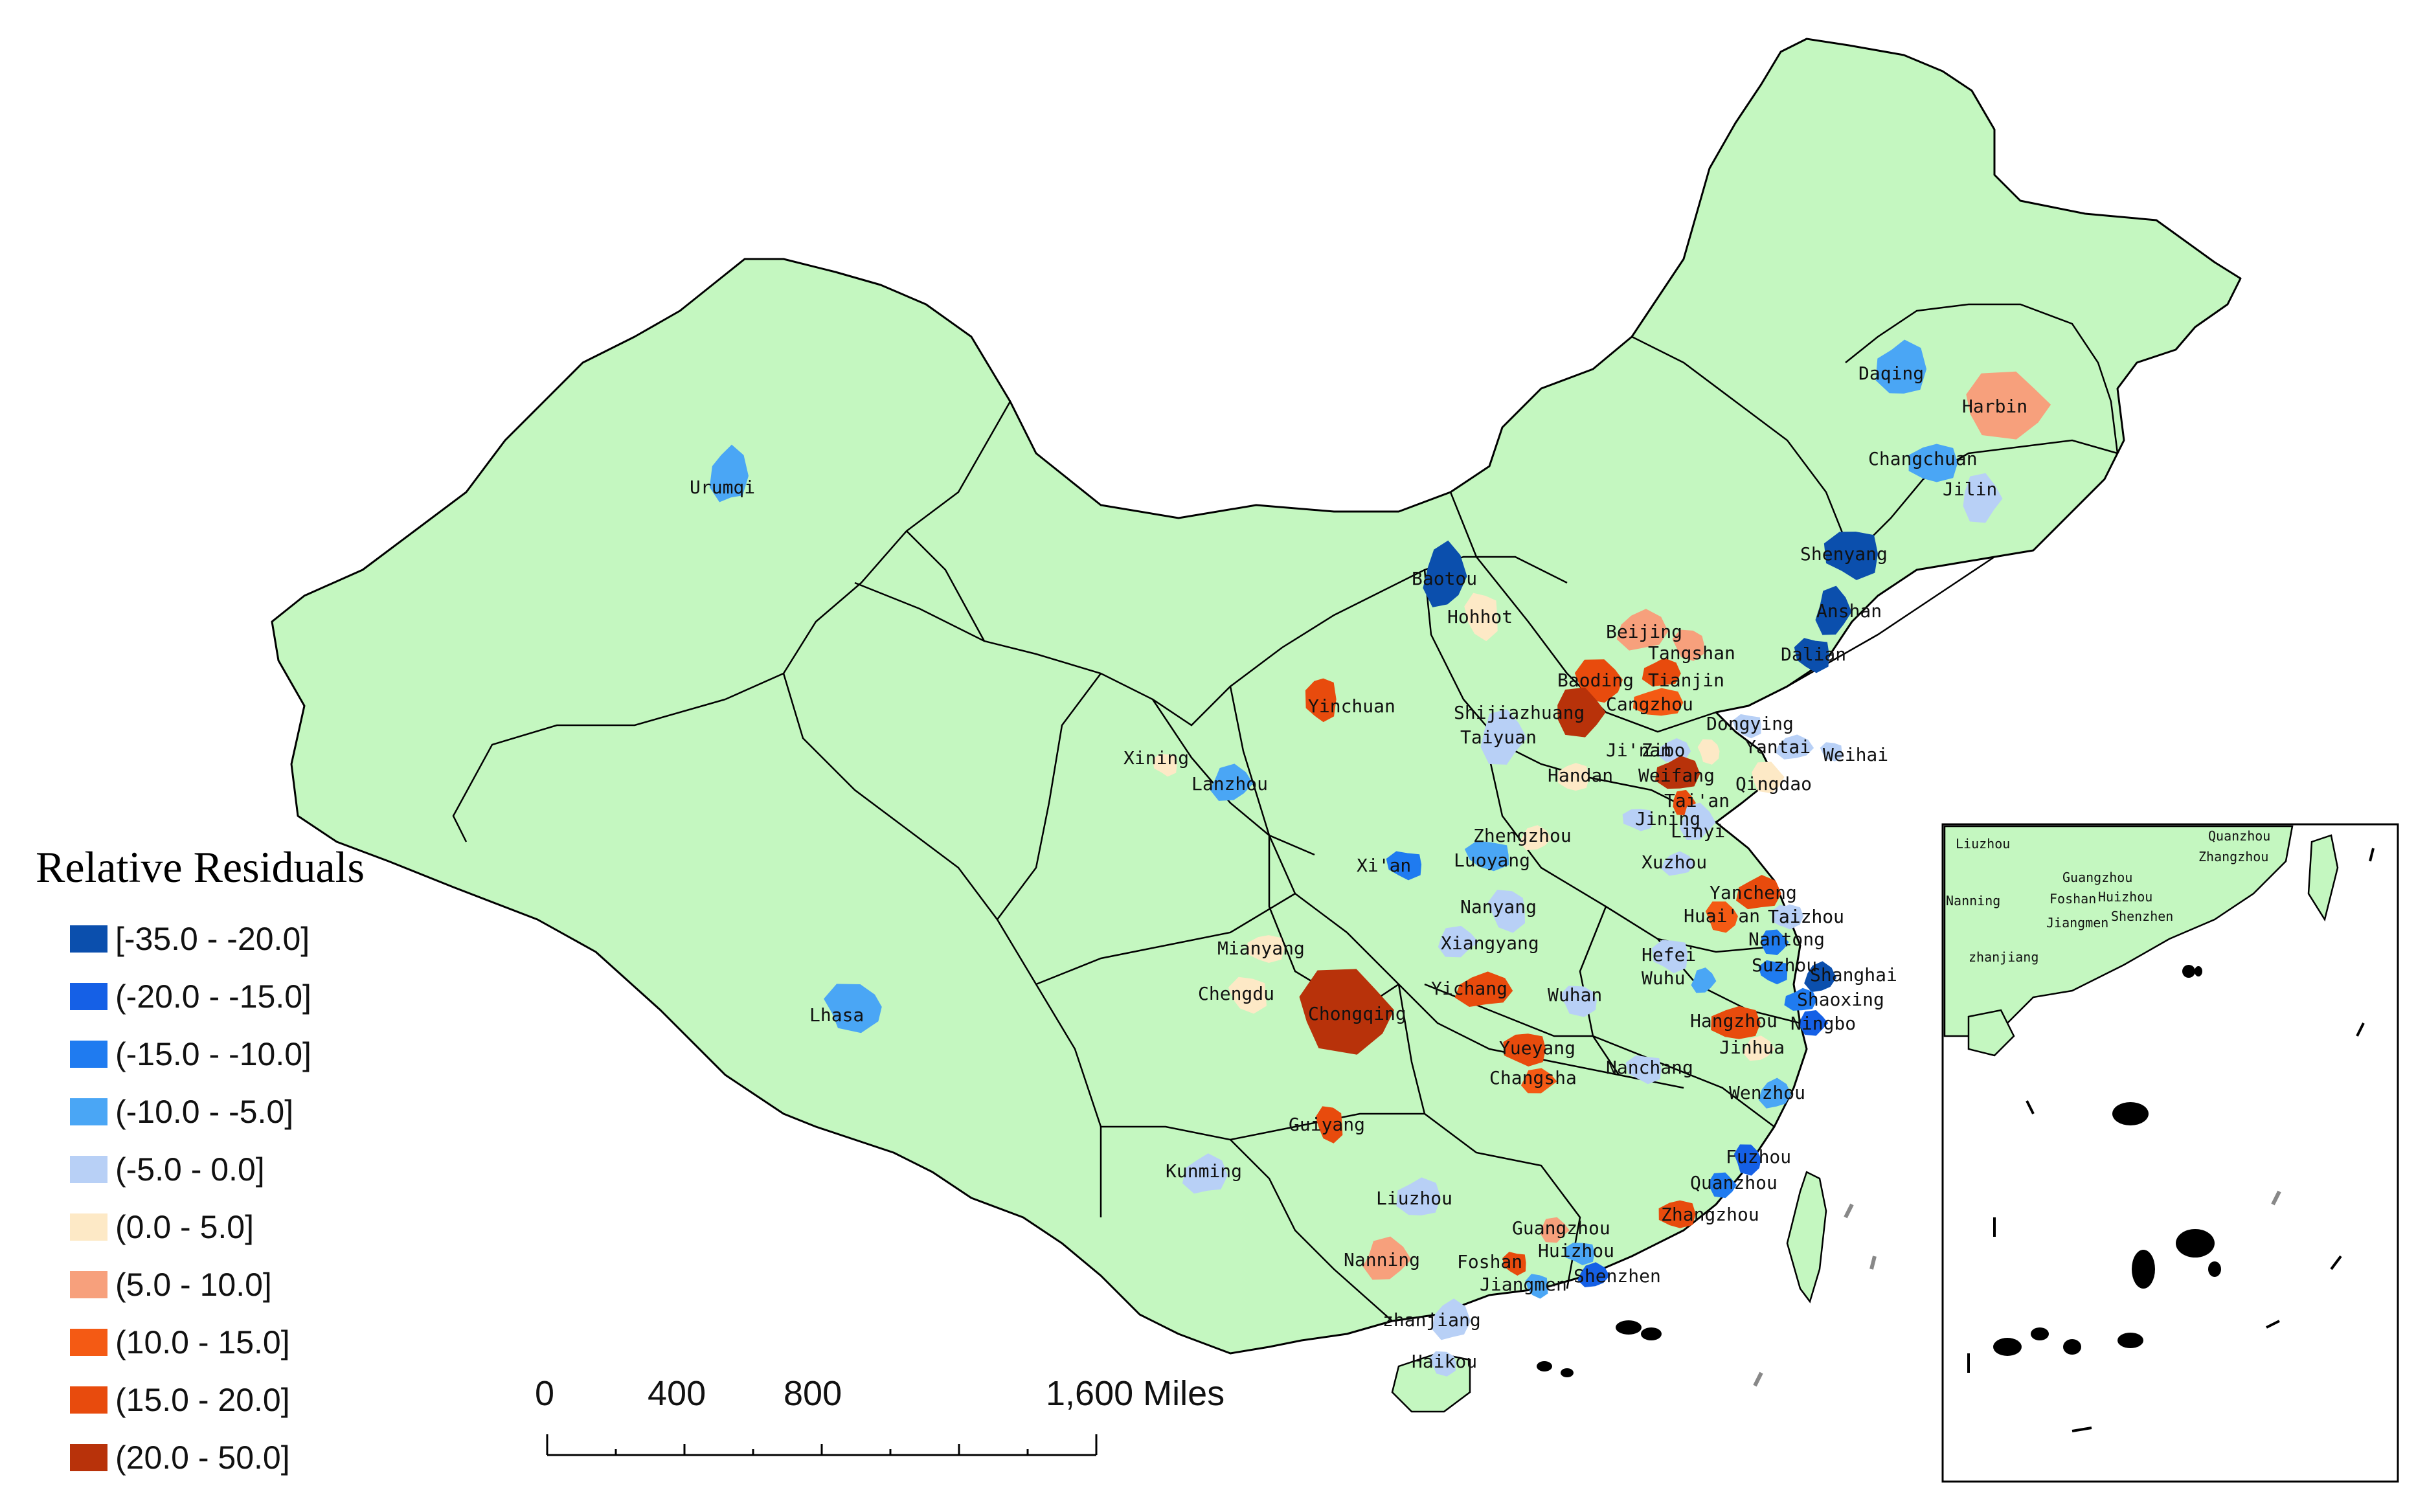 The image size is (2416, 1512). Describe the element at coordinates (1506, 911) in the screenshot. I see `city-region-nanyang` at that location.